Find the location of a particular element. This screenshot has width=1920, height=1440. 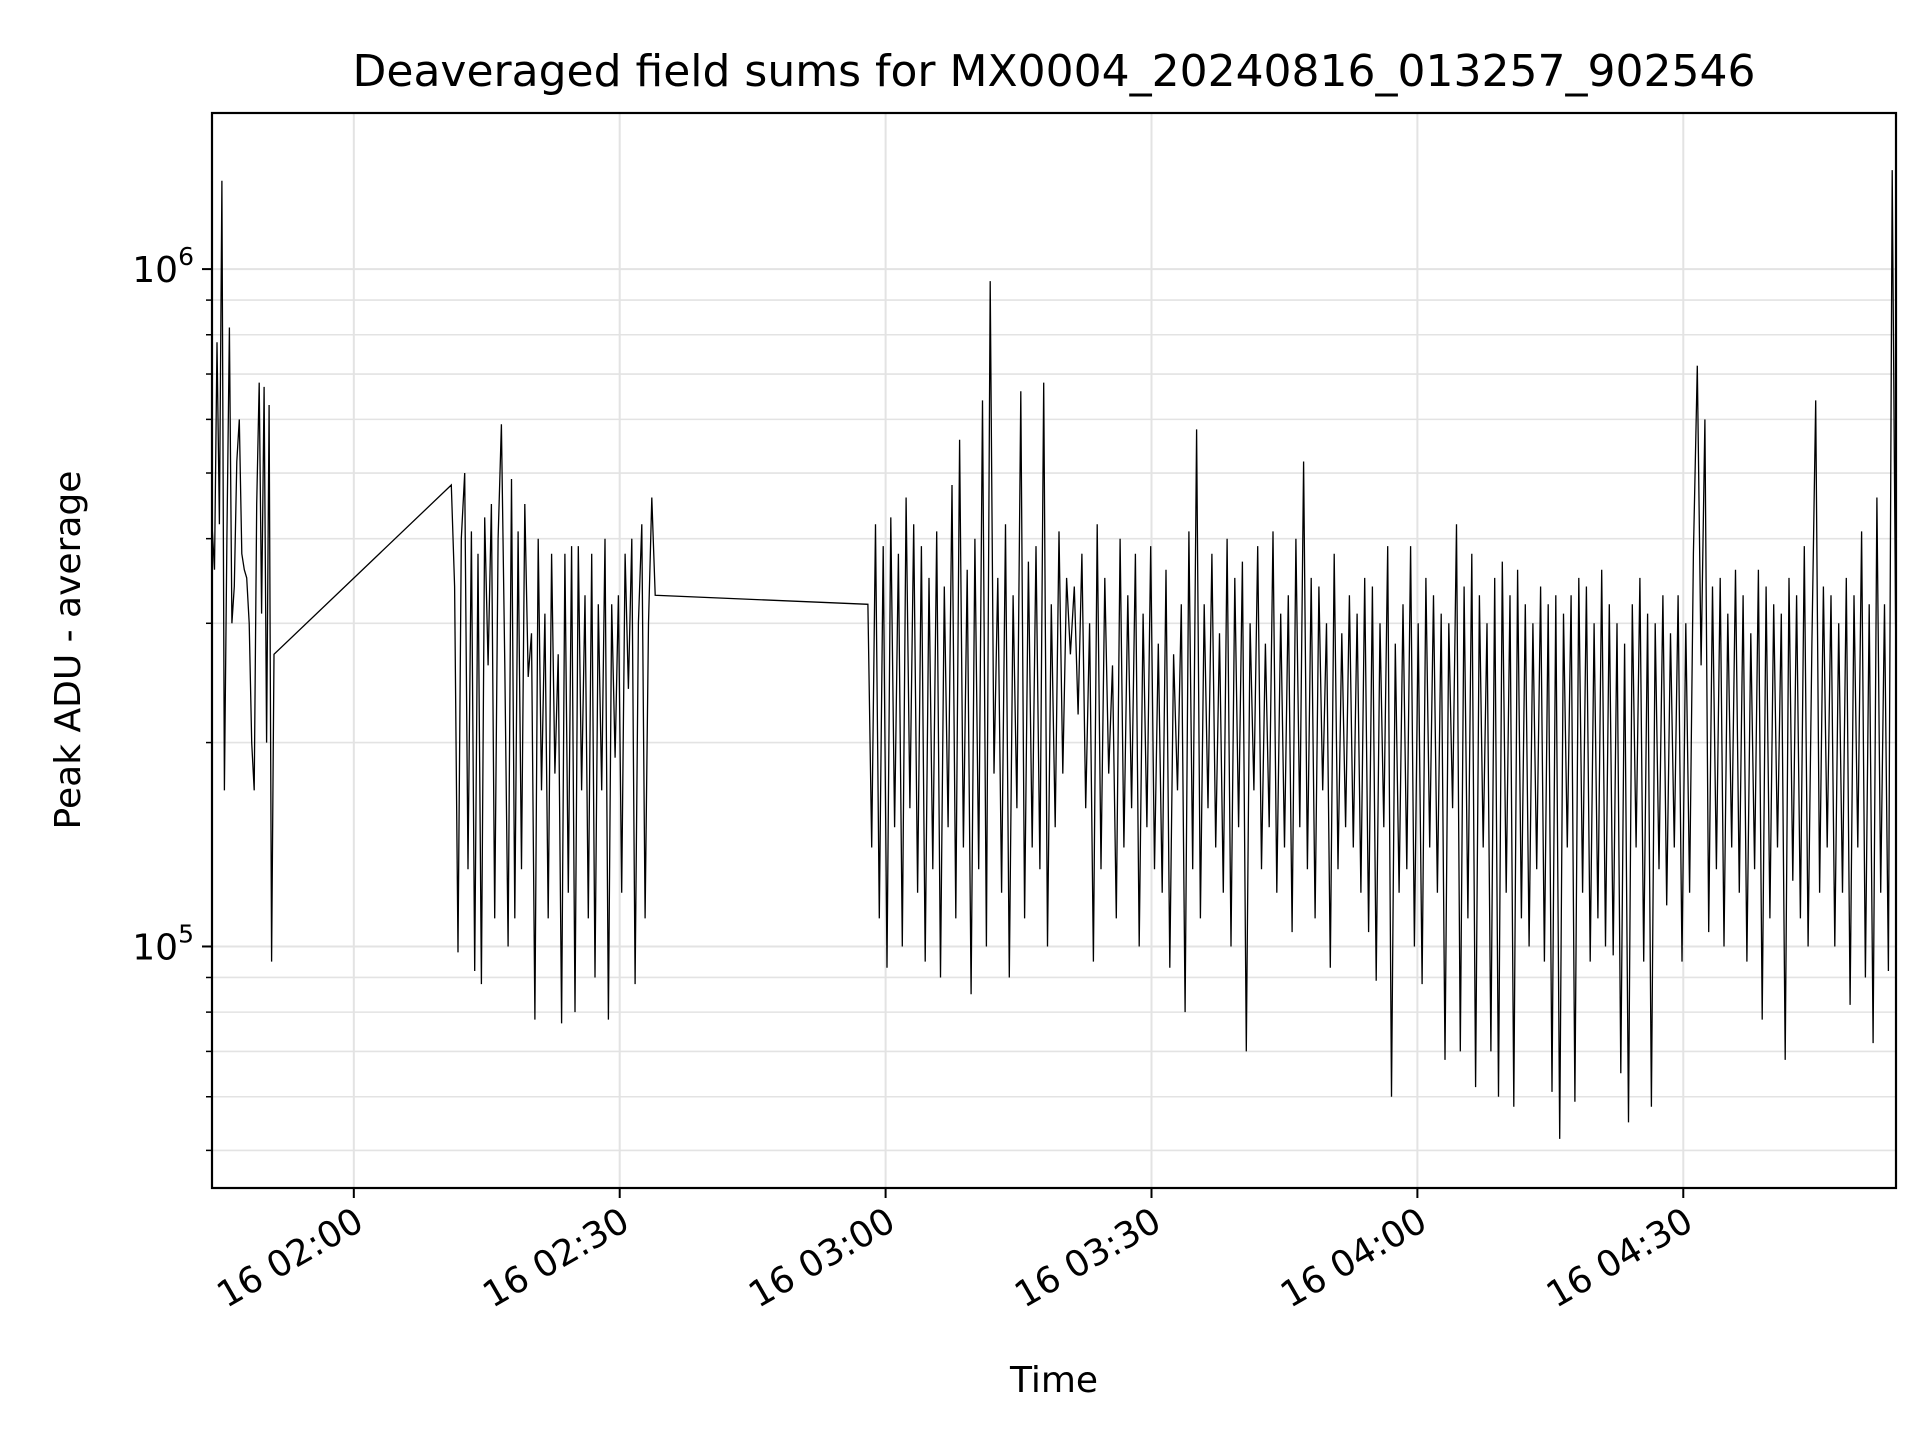

y-tick-label: 10⁶ is located at coordinates (163, 266).